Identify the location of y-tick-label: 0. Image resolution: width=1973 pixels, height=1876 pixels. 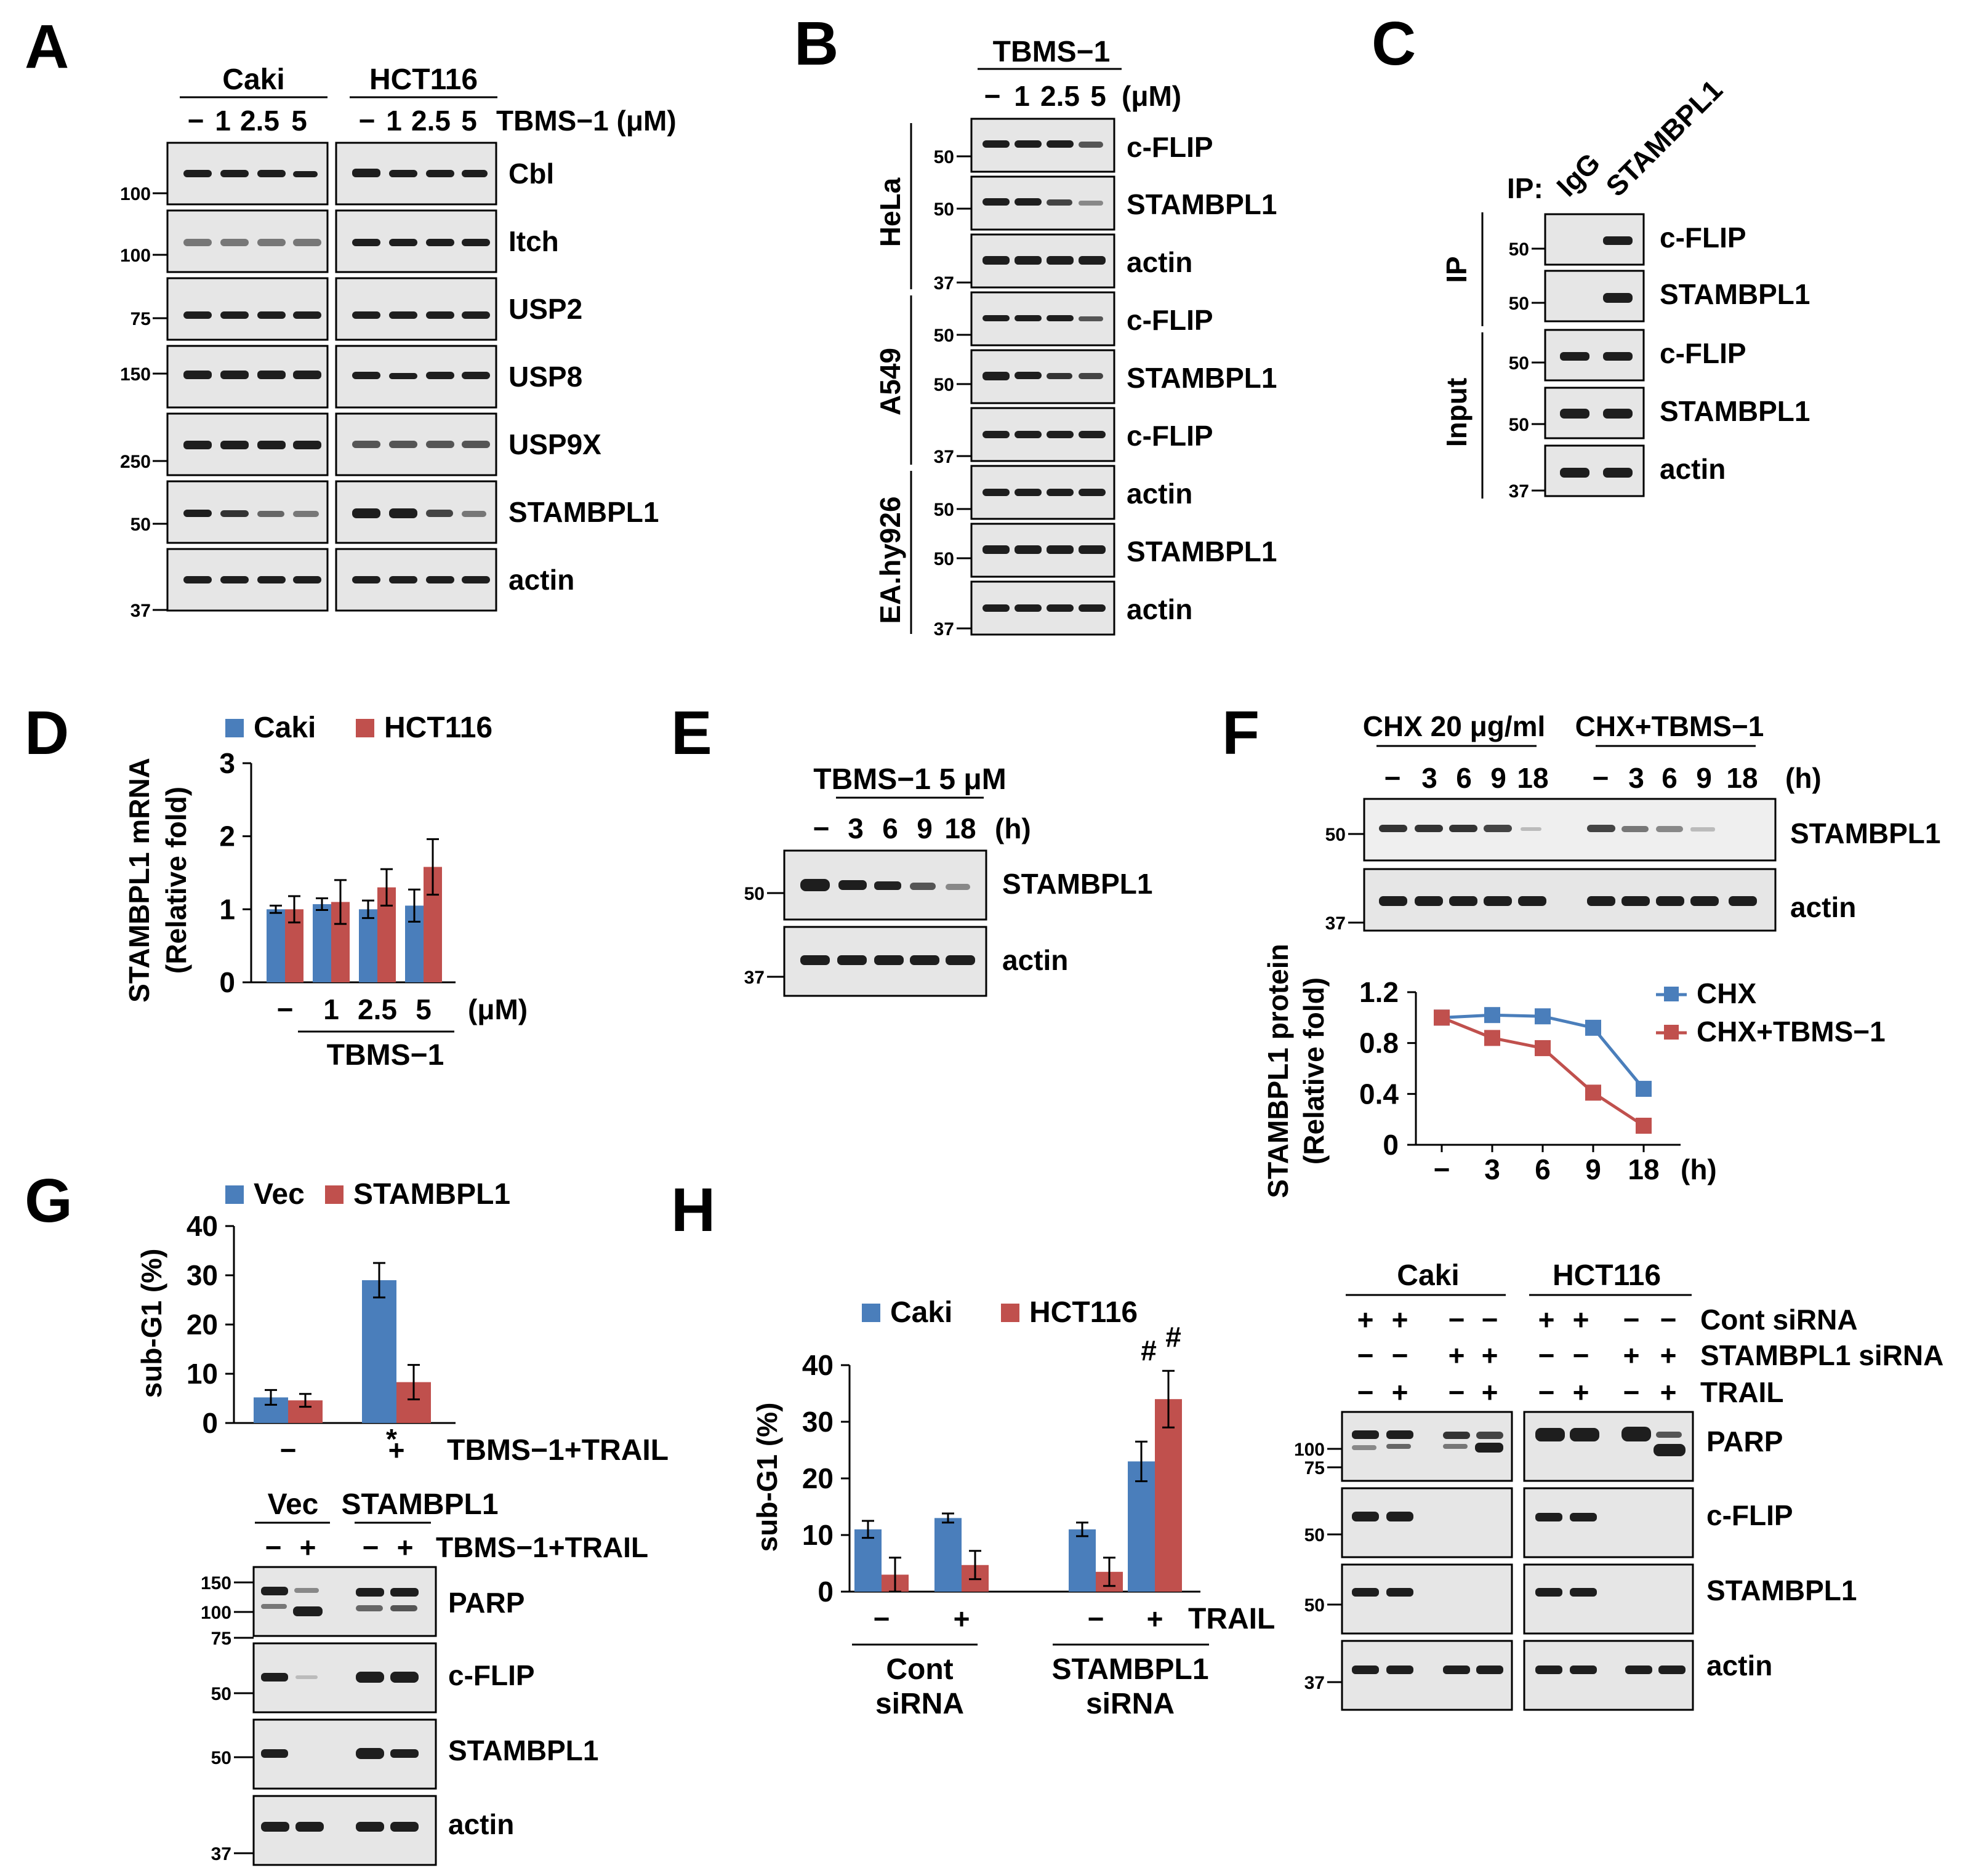
(210, 1423).